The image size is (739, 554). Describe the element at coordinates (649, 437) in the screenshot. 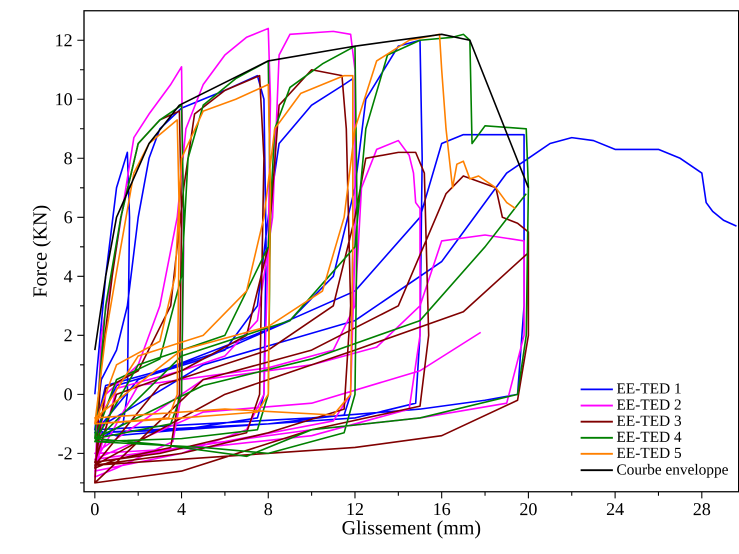

I see `legend-label: EE-TED 4` at that location.